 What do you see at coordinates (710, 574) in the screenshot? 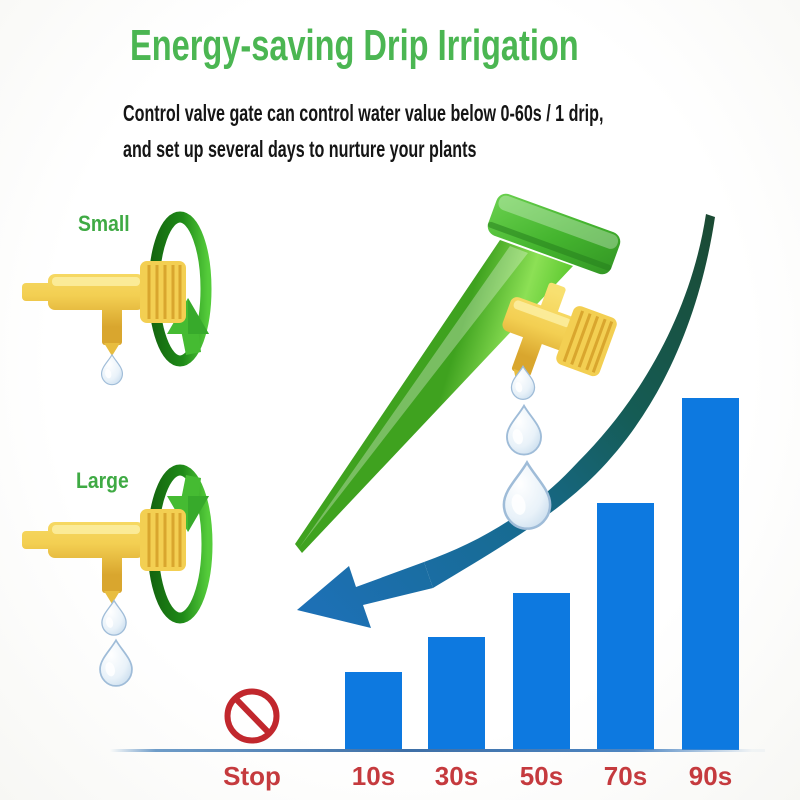
I see `bar-90s` at bounding box center [710, 574].